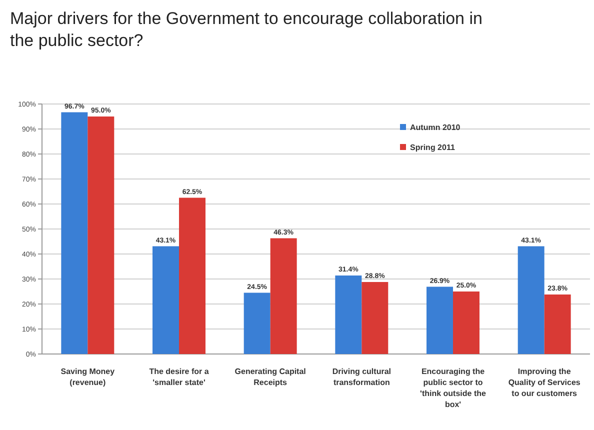 The width and height of the screenshot is (594, 430). What do you see at coordinates (270, 377) in the screenshot?
I see `x-tick-label: Generating Capital Receipts` at bounding box center [270, 377].